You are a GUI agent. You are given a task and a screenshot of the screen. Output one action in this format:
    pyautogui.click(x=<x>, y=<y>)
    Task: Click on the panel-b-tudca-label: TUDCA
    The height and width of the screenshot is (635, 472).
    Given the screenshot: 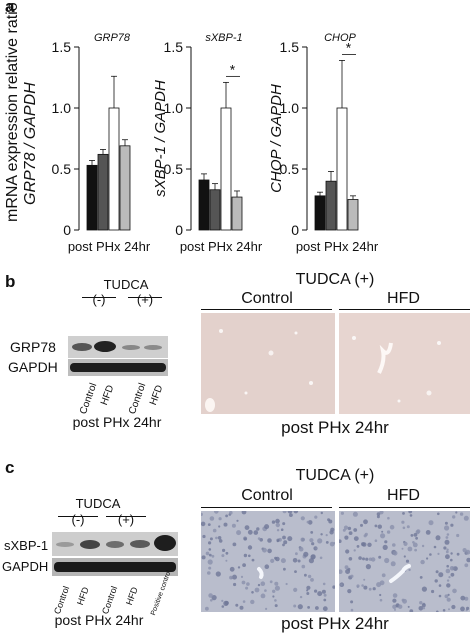 What is the action you would take?
    pyautogui.click(x=126, y=284)
    